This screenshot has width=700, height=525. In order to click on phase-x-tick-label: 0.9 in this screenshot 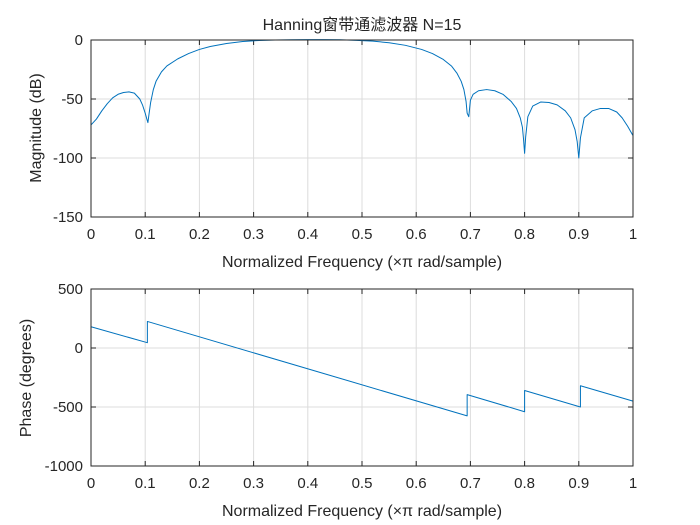, I will do `click(578, 483)`.